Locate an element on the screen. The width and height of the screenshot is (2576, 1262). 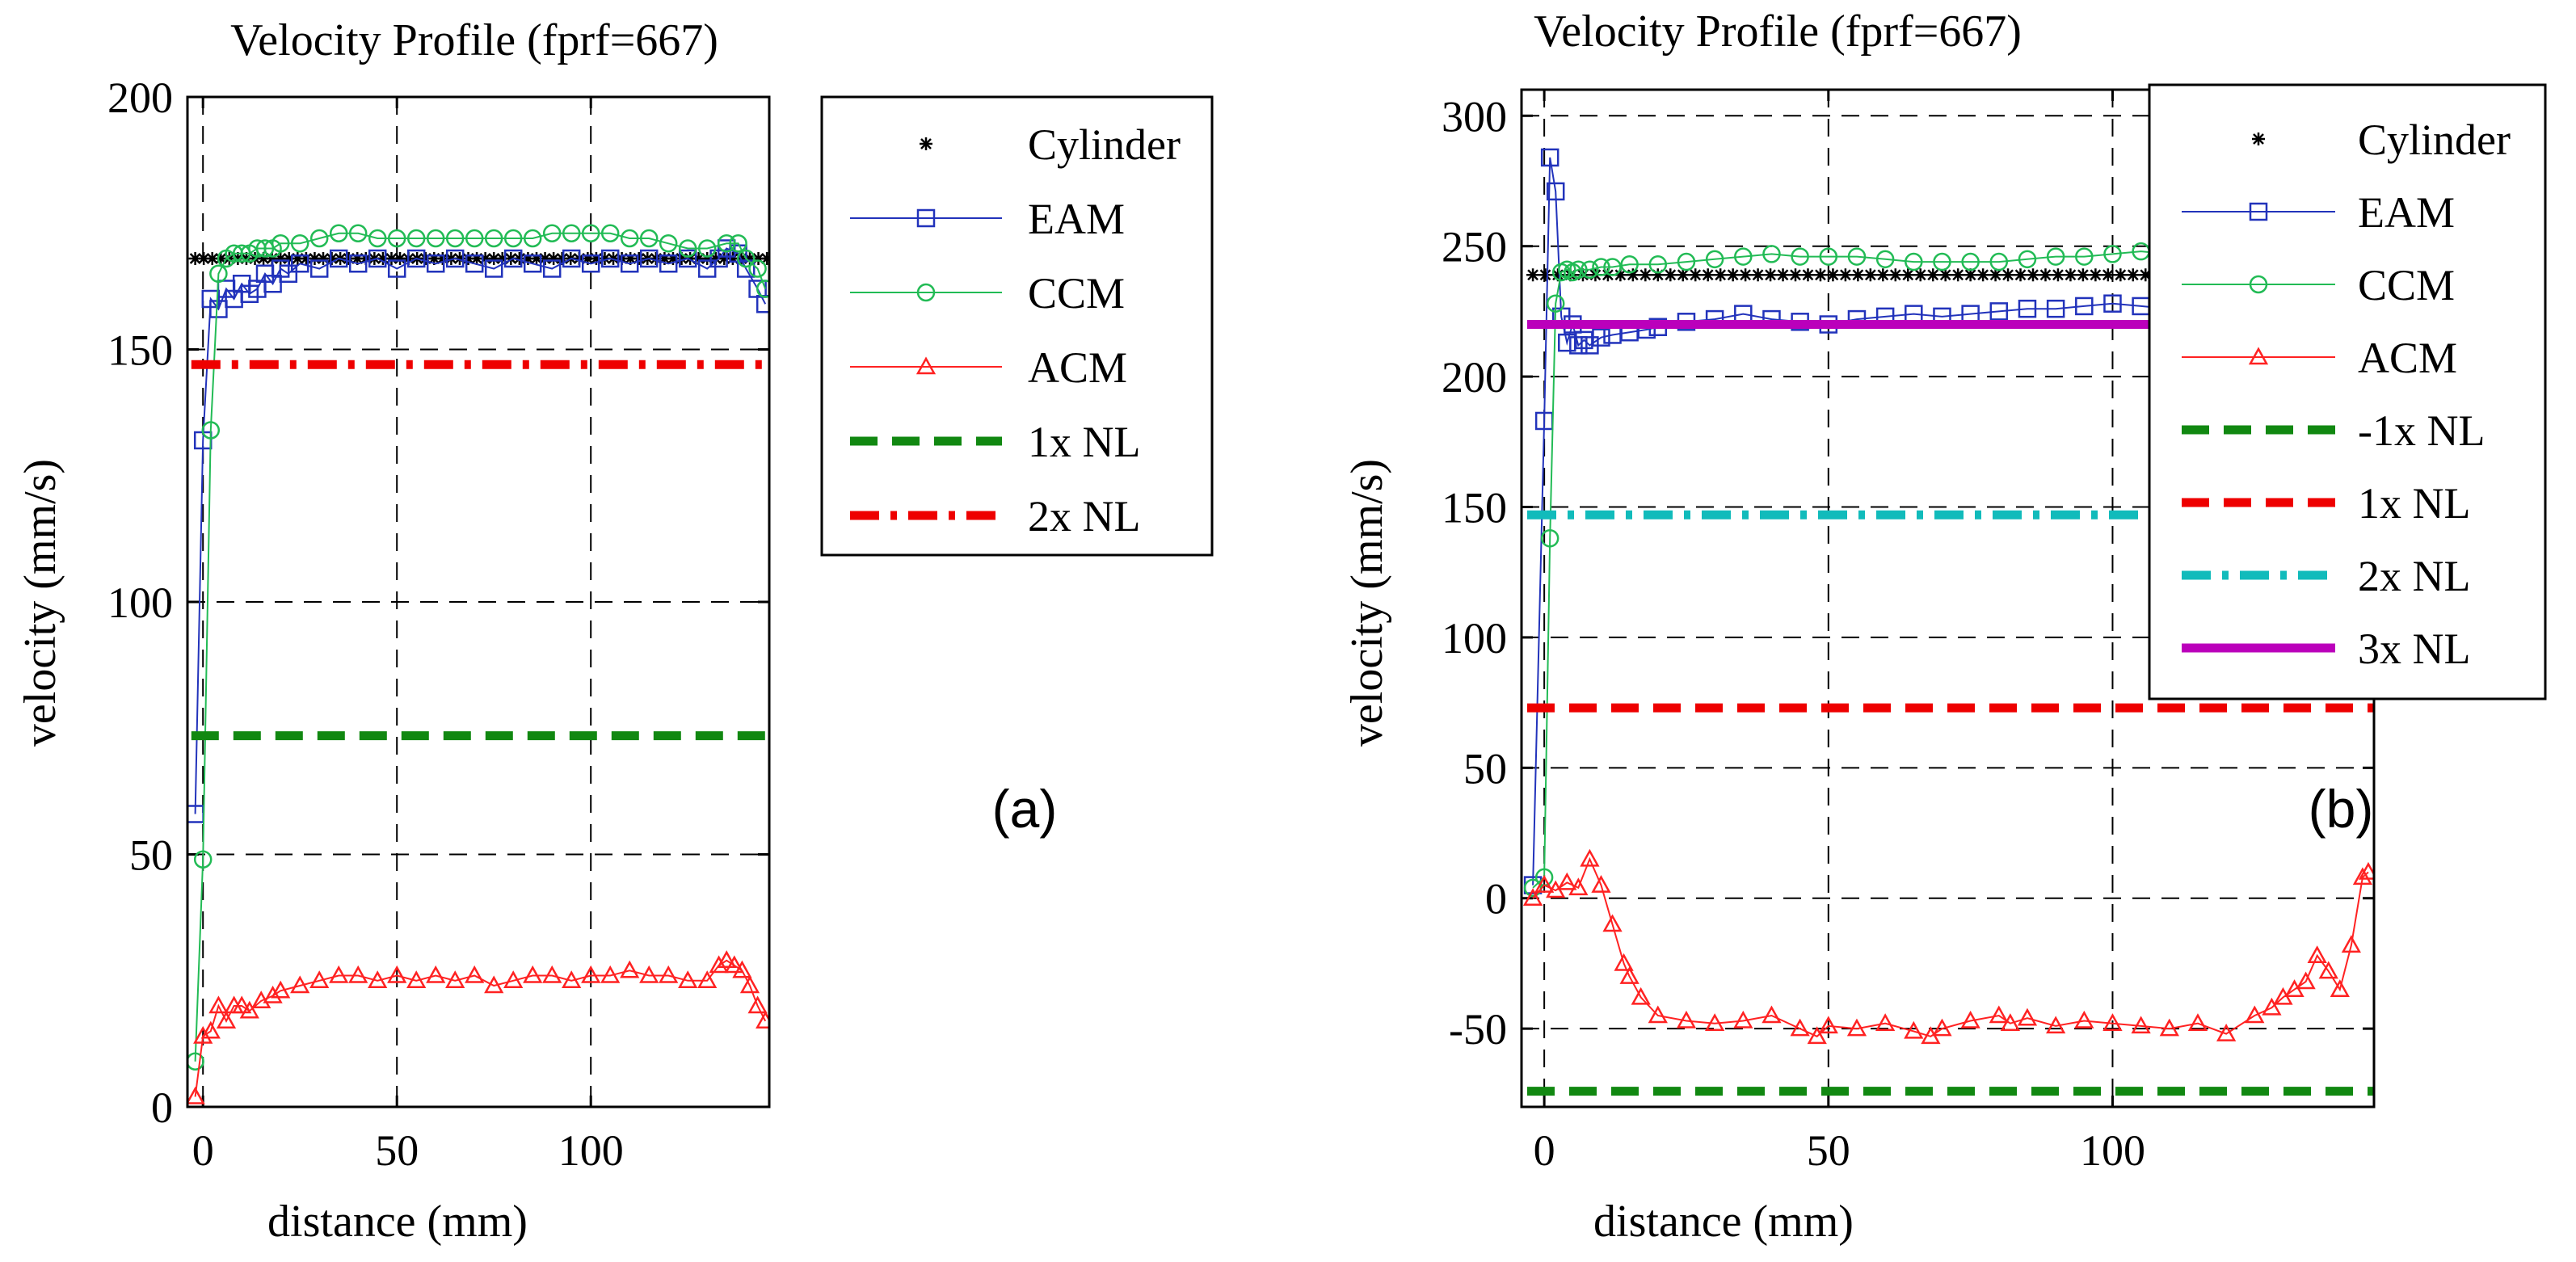
chart-b-legend-entry-acm: ACM is located at coordinates (2319, 358).